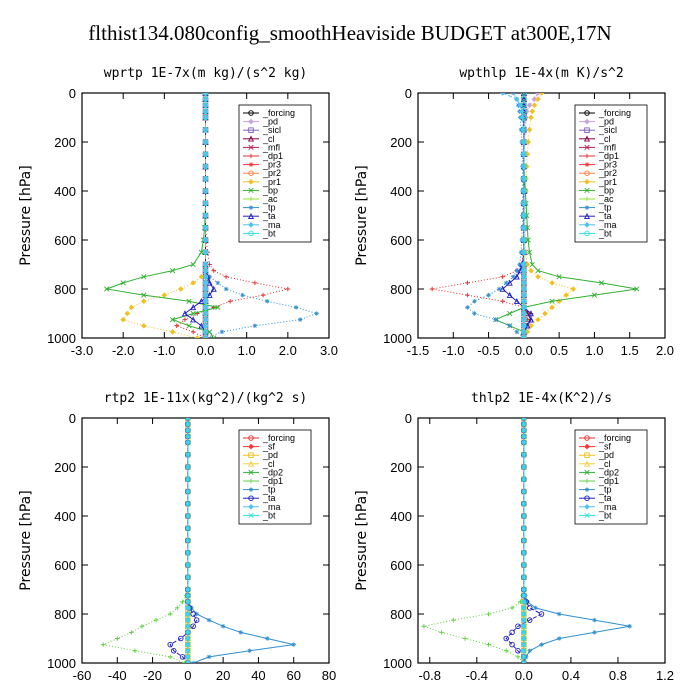 The height and width of the screenshot is (700, 700). What do you see at coordinates (401, 565) in the screenshot?
I see `y-tick-label: 600` at bounding box center [401, 565].